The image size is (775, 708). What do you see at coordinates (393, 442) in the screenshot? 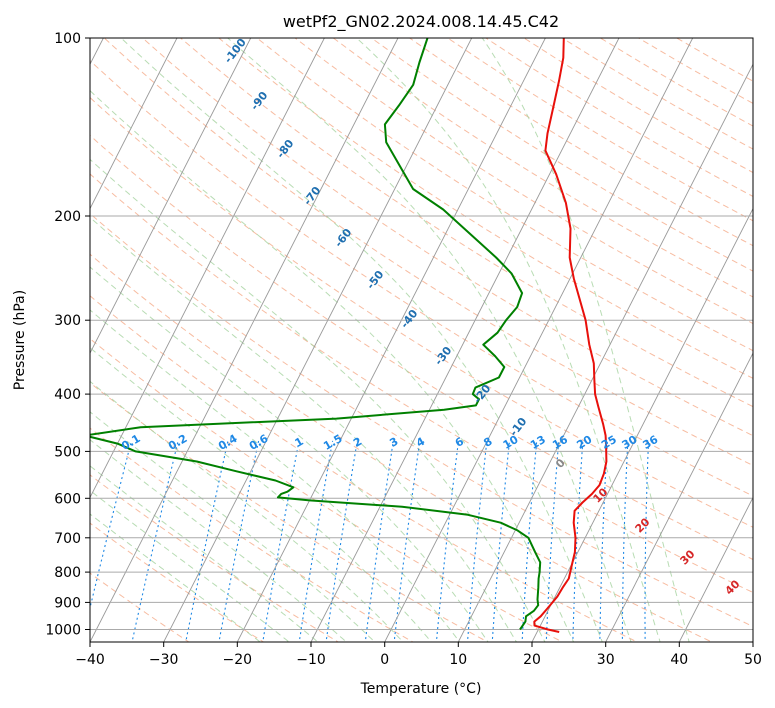
I see `mixing-ratio-label: 3` at bounding box center [393, 442].